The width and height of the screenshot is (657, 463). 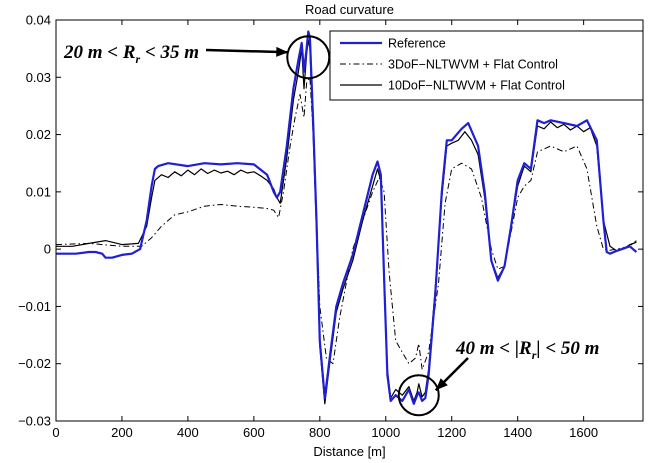 I want to click on x-tick-label: 200, so click(x=122, y=432).